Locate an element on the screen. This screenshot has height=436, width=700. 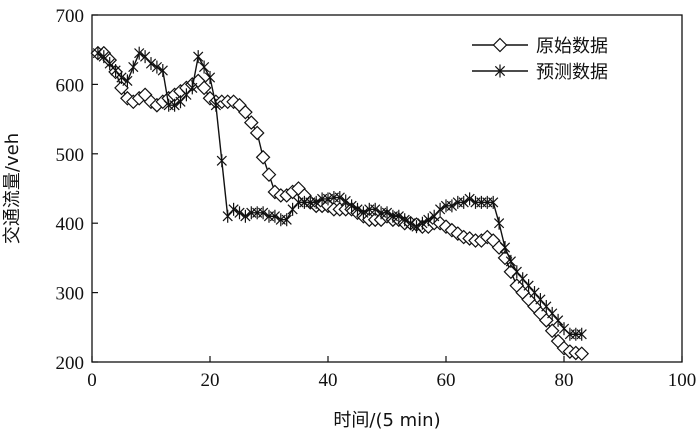
legend-entry: 原始数据 is located at coordinates (540, 46).